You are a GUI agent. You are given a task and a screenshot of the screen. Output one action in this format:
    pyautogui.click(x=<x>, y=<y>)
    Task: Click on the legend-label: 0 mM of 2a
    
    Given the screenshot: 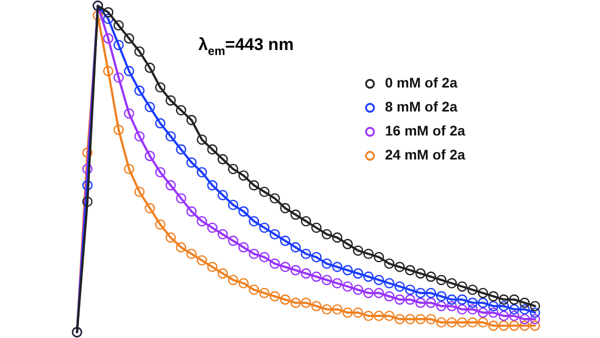 What is the action you would take?
    pyautogui.click(x=421, y=82)
    